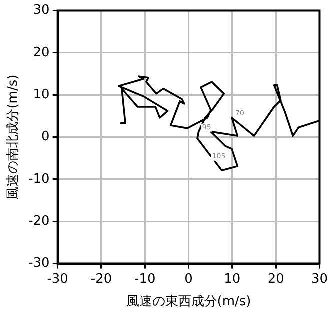 The width and height of the screenshot is (331, 318). Describe the element at coordinates (39, 222) in the screenshot. I see `y-tick-label: -20` at that location.